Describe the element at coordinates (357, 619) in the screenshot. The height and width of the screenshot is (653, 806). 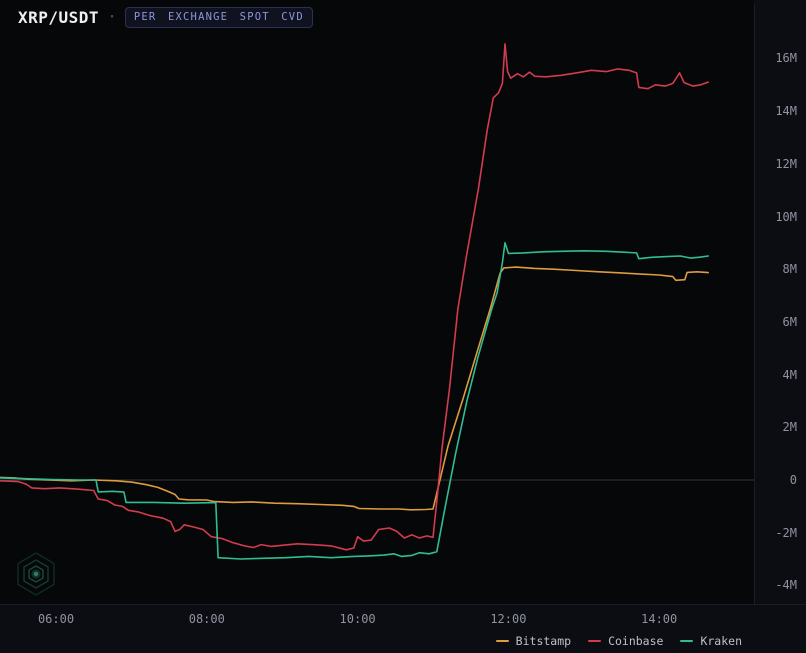
I see `x-tick-label: 10:00` at that location.